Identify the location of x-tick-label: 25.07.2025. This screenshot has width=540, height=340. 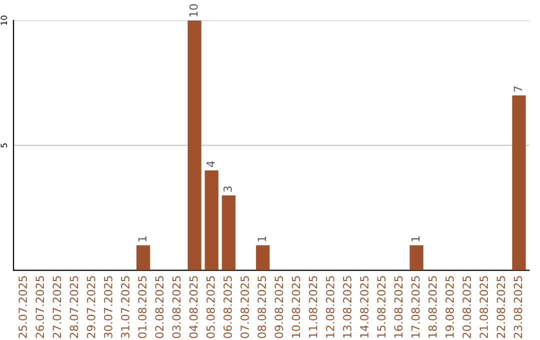
(22, 307).